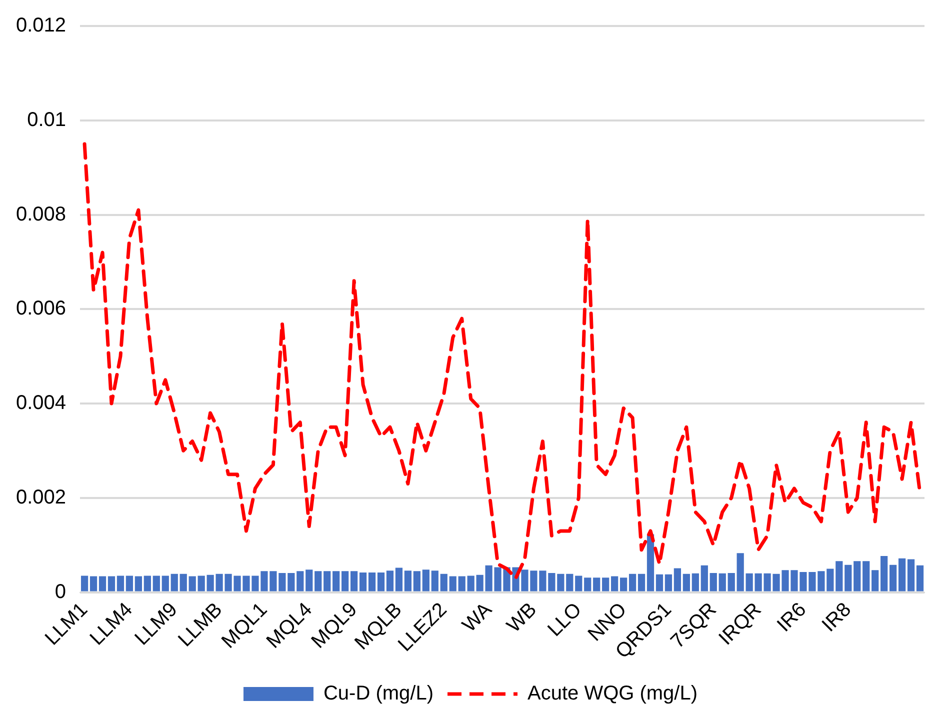 This screenshot has width=943, height=714. What do you see at coordinates (41, 25) in the screenshot?
I see `y-tick-label: 0.012` at bounding box center [41, 25].